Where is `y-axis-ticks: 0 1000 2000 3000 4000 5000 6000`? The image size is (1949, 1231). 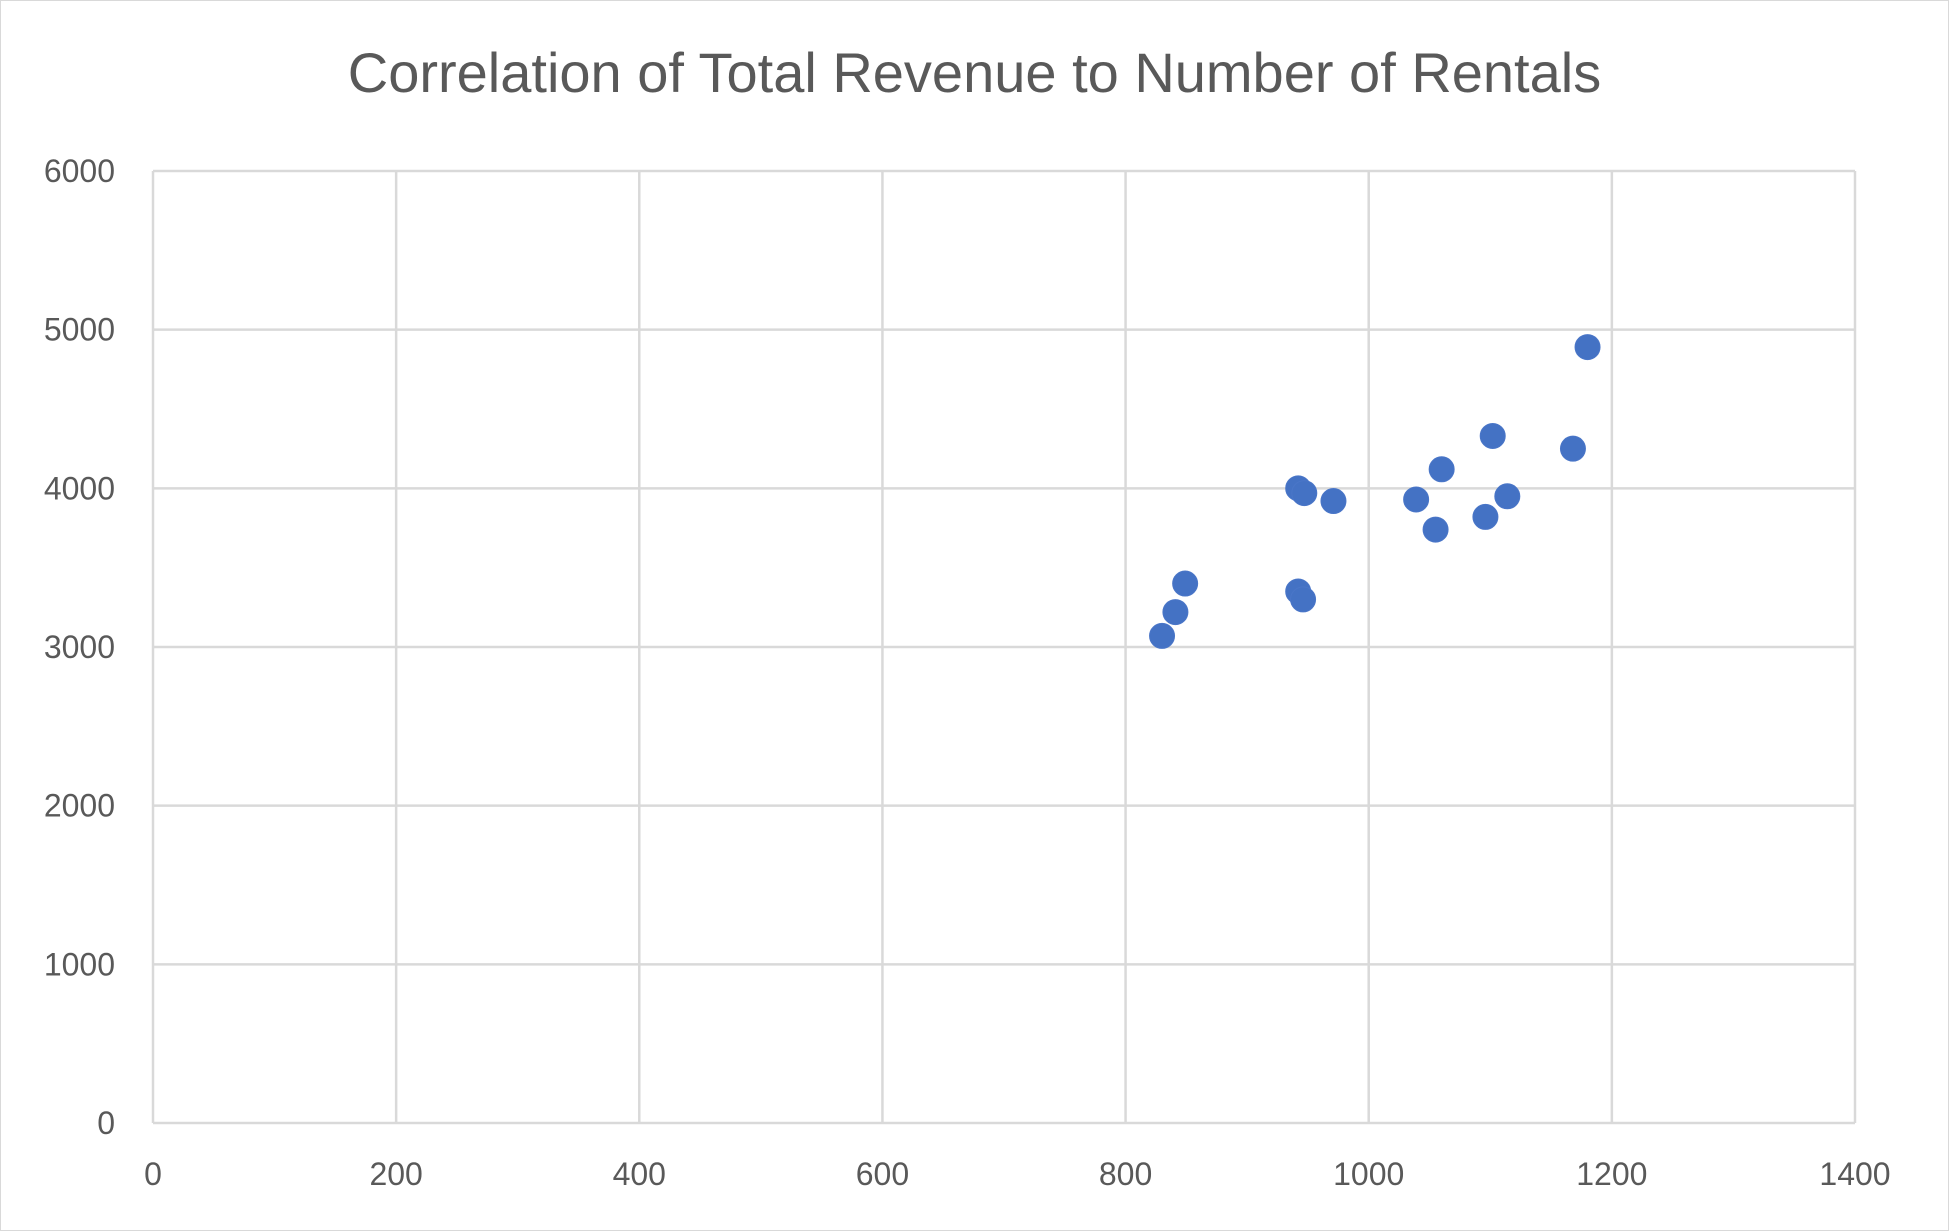 y-axis-ticks: 0 1000 2000 3000 4000 5000 6000 is located at coordinates (79, 647).